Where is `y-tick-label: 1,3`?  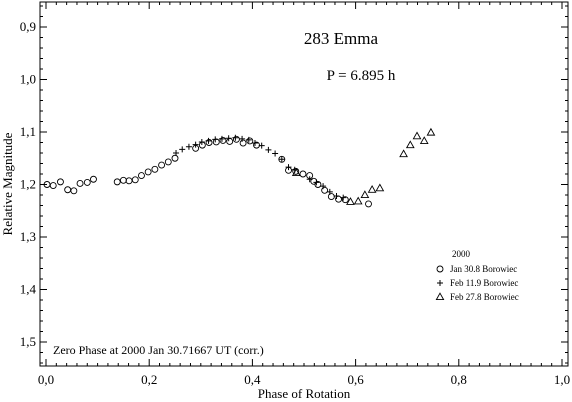
y-tick-label: 1,3 is located at coordinates (28, 236).